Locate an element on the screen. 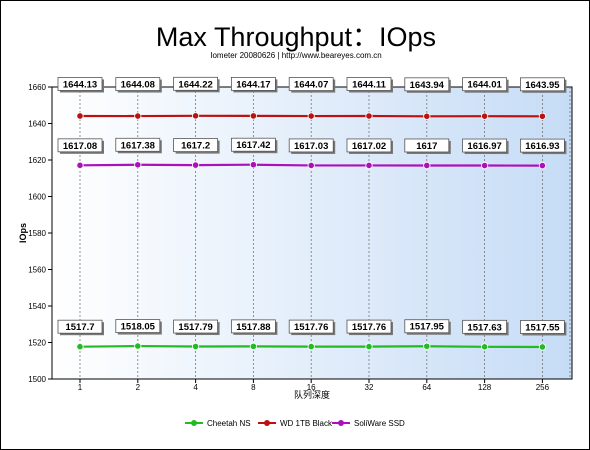 This screenshot has width=590, height=450. data-label: 1517.95 is located at coordinates (427, 327).